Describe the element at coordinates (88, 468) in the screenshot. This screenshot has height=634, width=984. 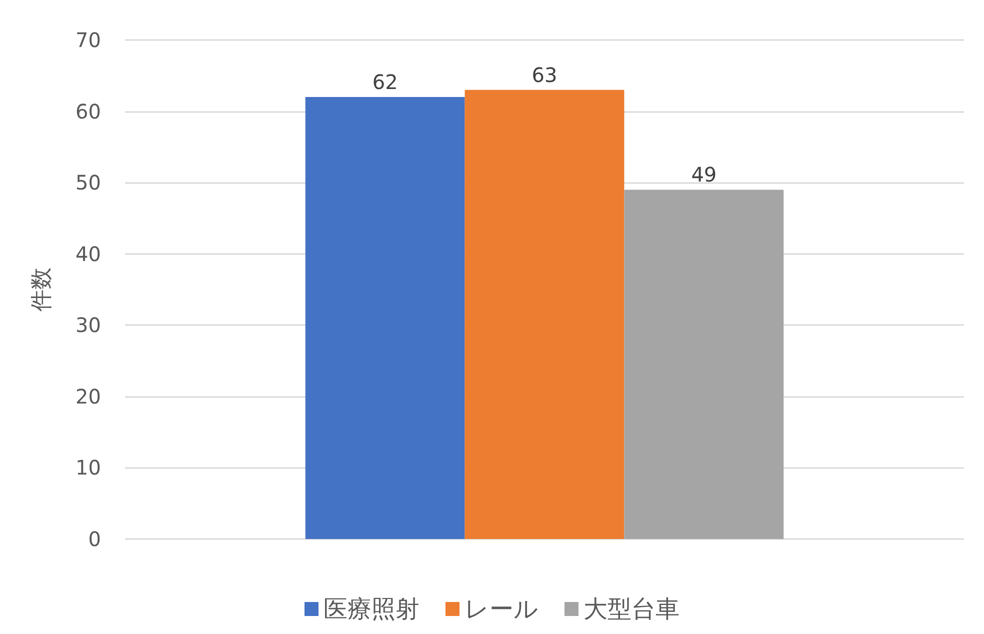
I see `y-tick-label: 10` at that location.